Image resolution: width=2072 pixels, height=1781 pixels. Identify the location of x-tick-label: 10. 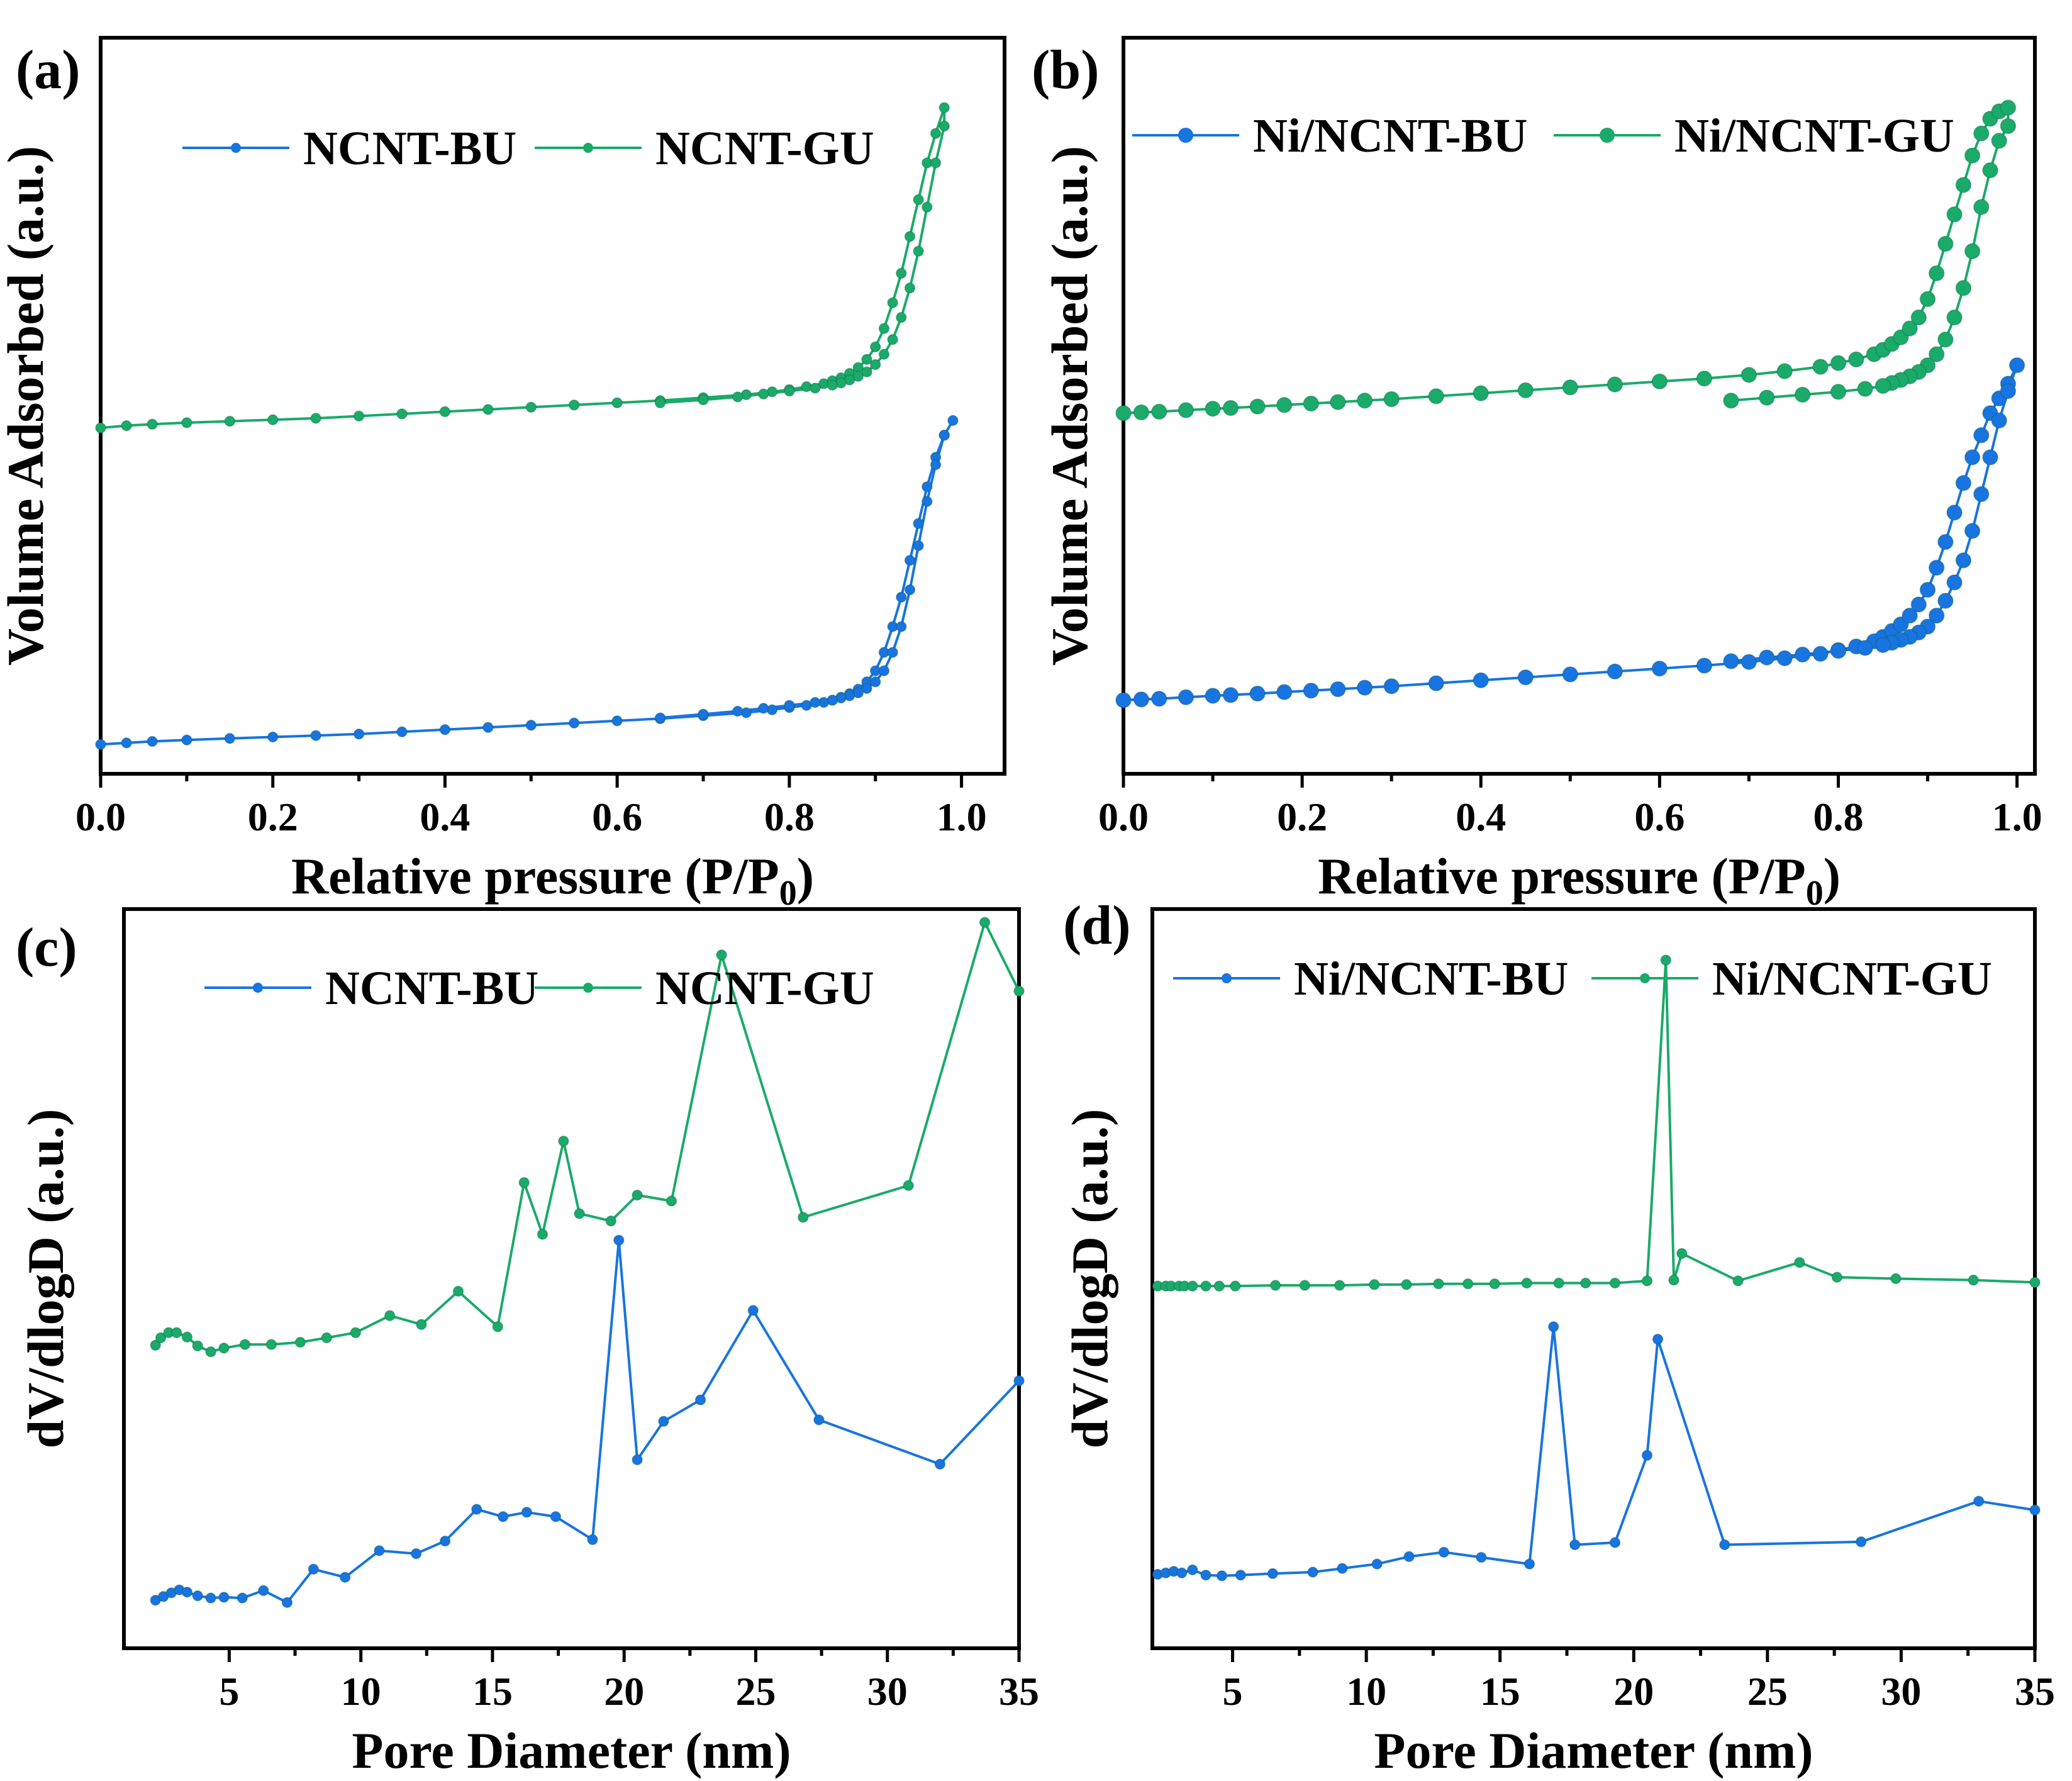
(361, 1691).